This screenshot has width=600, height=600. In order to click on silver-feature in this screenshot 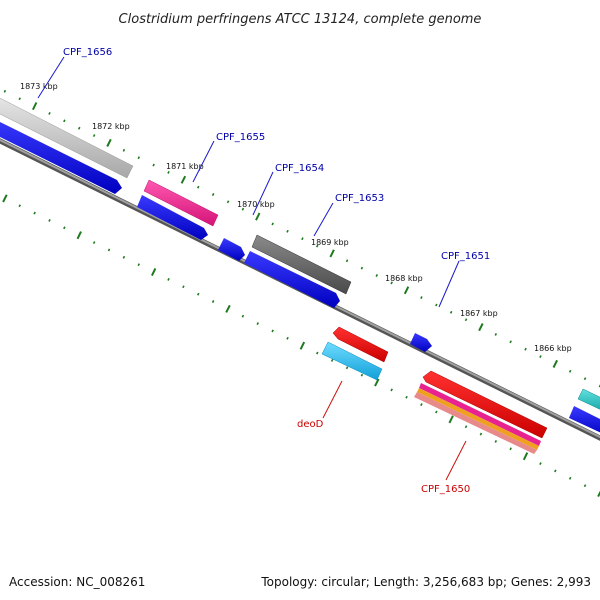, I will do `click(67, 136)`.